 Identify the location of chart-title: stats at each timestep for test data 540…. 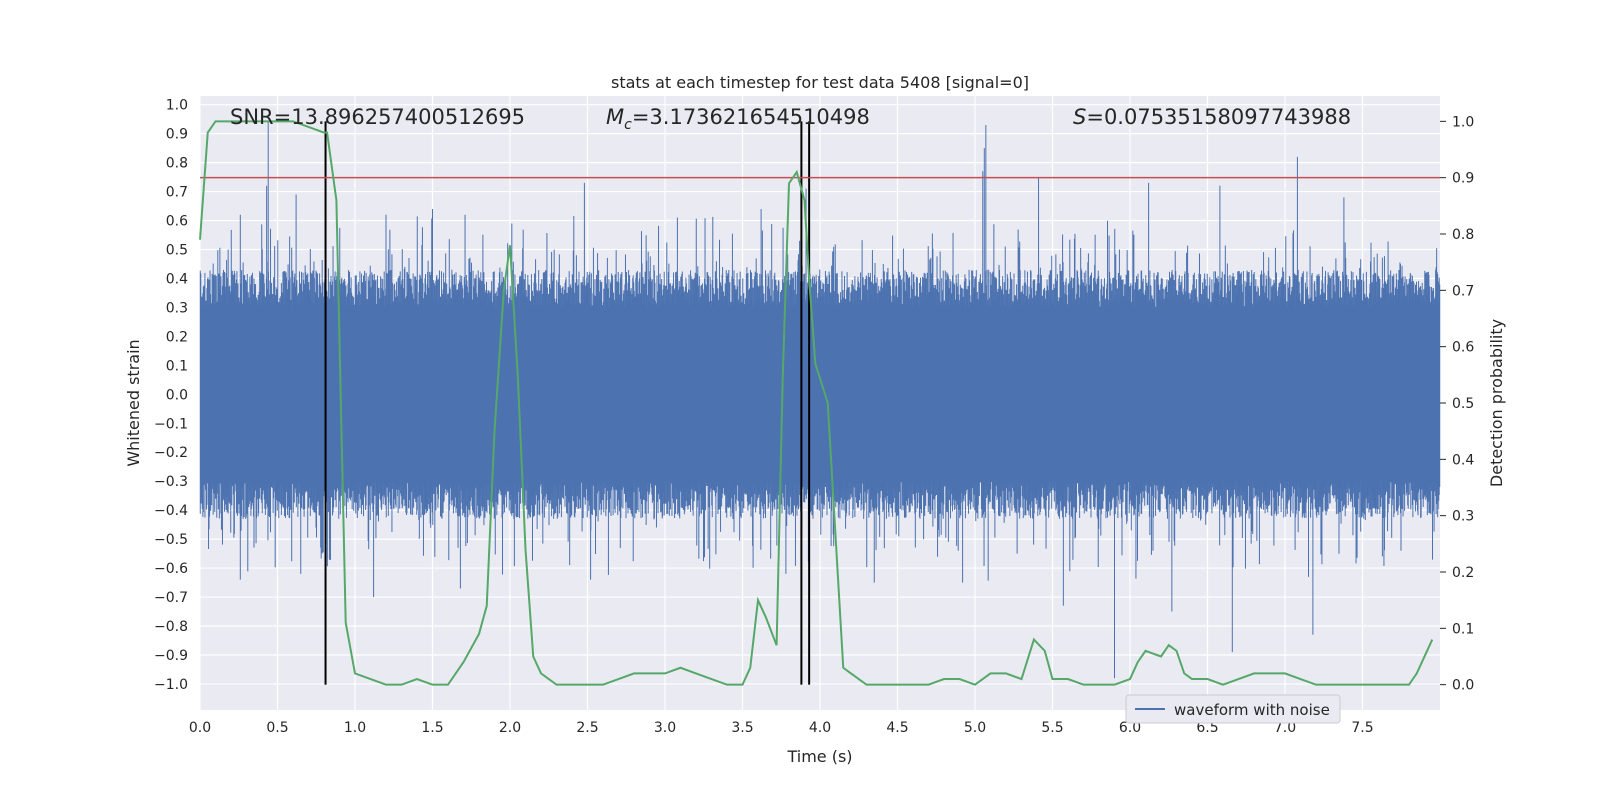
(820, 82).